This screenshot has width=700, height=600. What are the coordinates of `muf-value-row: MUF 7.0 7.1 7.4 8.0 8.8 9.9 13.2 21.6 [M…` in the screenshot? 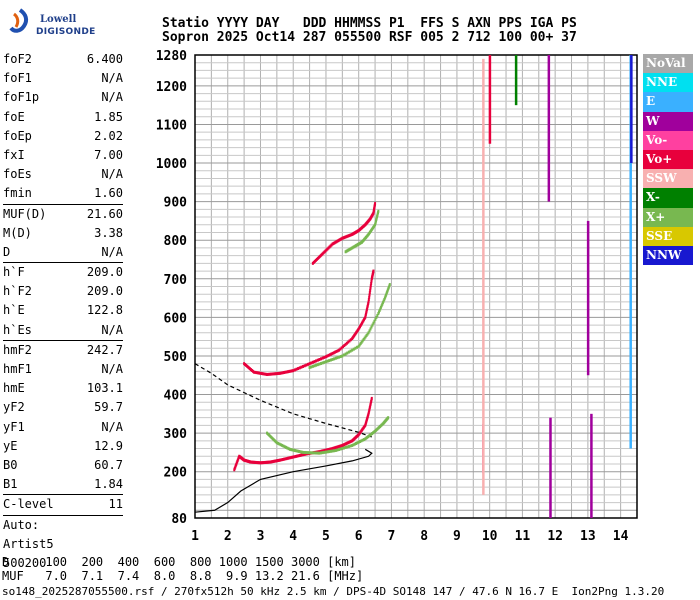 It's located at (183, 576).